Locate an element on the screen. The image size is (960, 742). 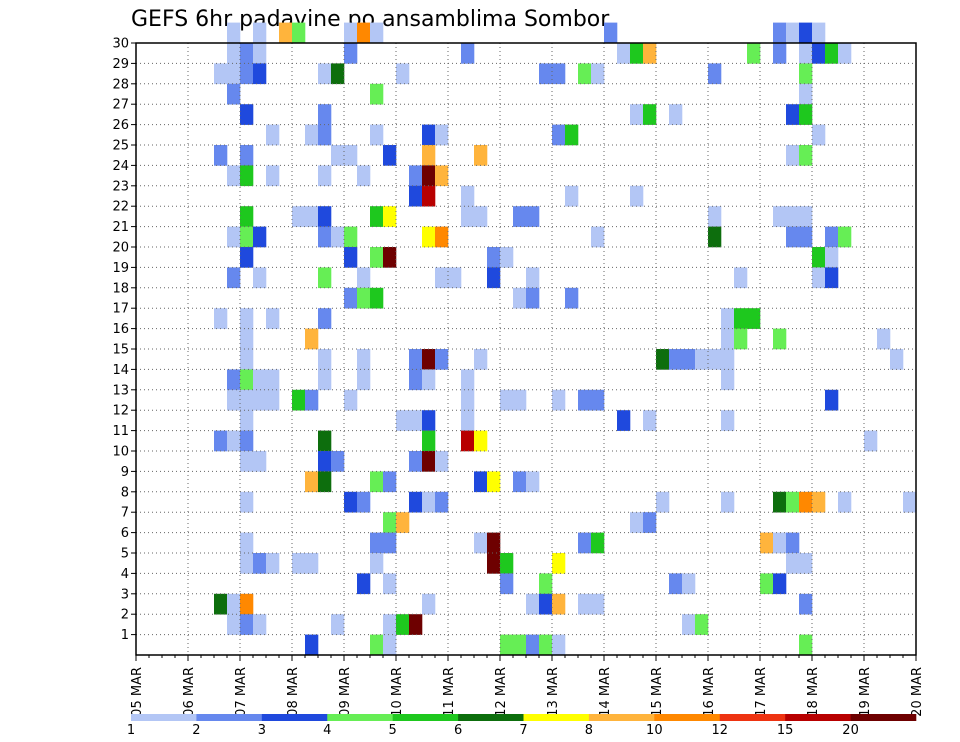
colorbar-label: 6 is located at coordinates (458, 730).